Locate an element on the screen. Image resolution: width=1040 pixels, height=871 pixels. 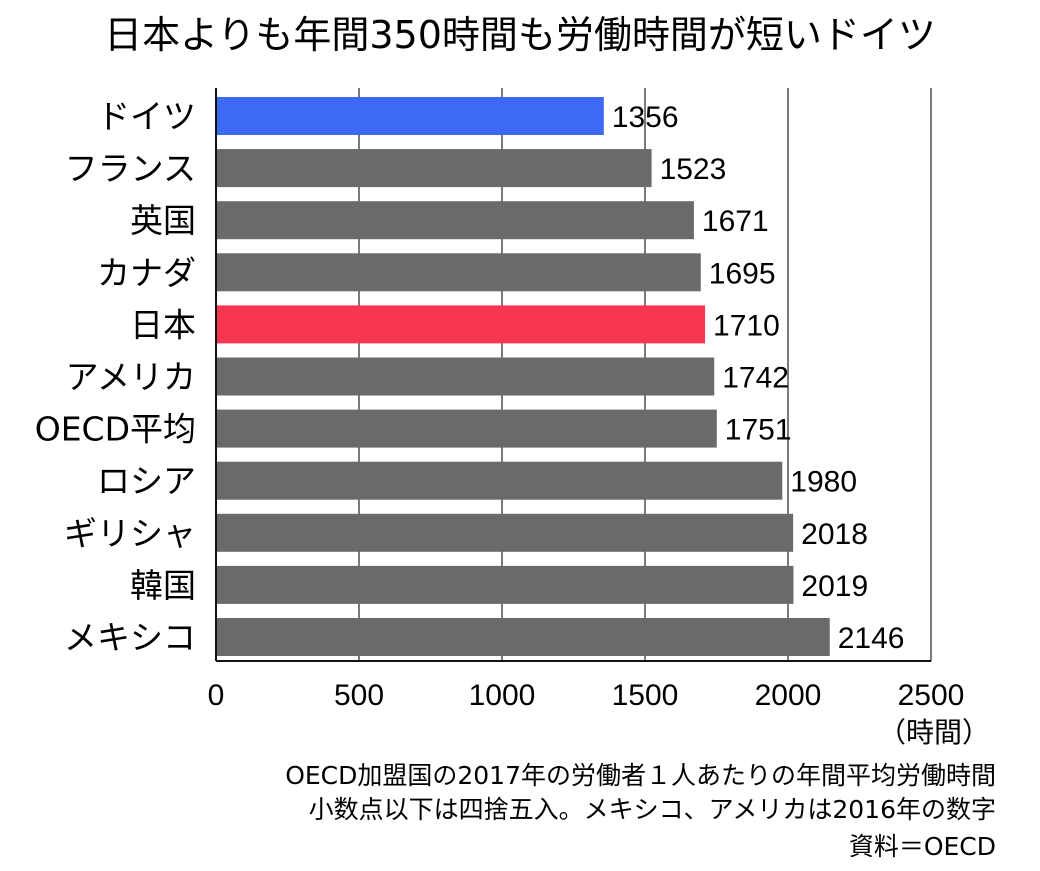
x-tick-label-0: 0 is located at coordinates (216, 695).